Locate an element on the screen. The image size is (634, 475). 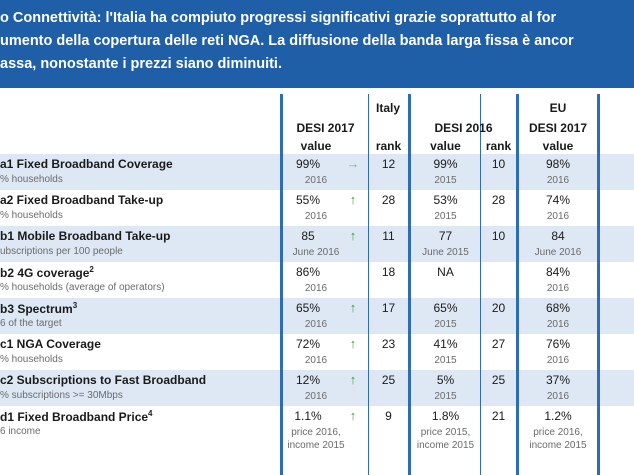
value-header-2016: value is located at coordinates (445, 146).